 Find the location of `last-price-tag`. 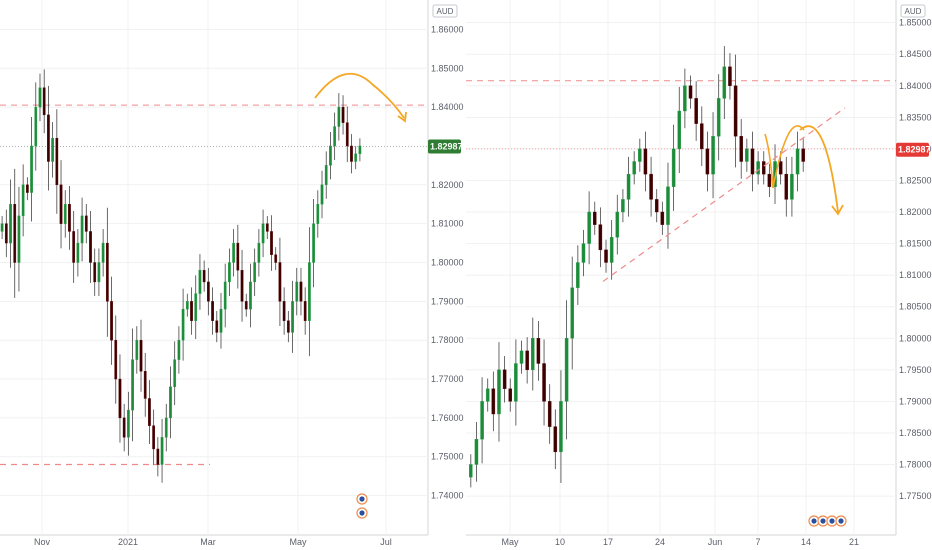

last-price-tag is located at coordinates (444, 146).